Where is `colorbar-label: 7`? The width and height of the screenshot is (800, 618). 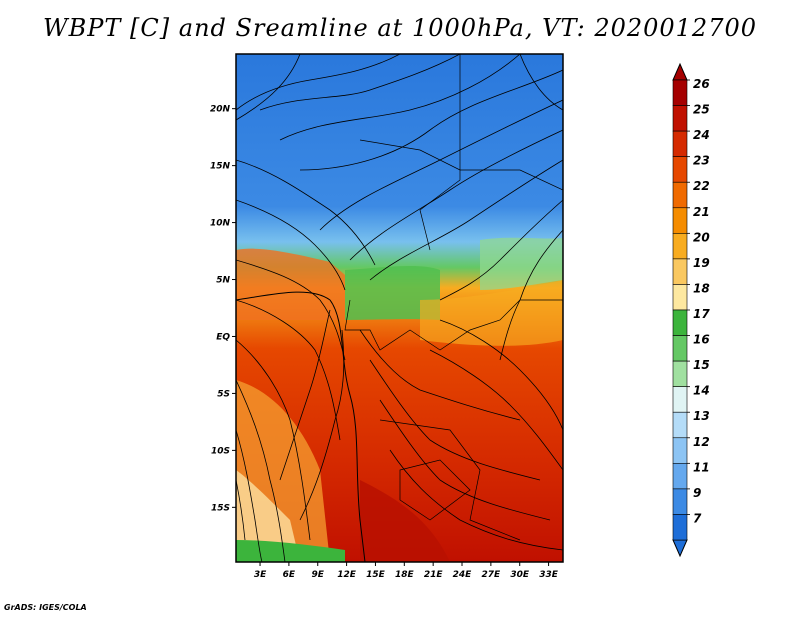
colorbar-label: 7 is located at coordinates (697, 518).